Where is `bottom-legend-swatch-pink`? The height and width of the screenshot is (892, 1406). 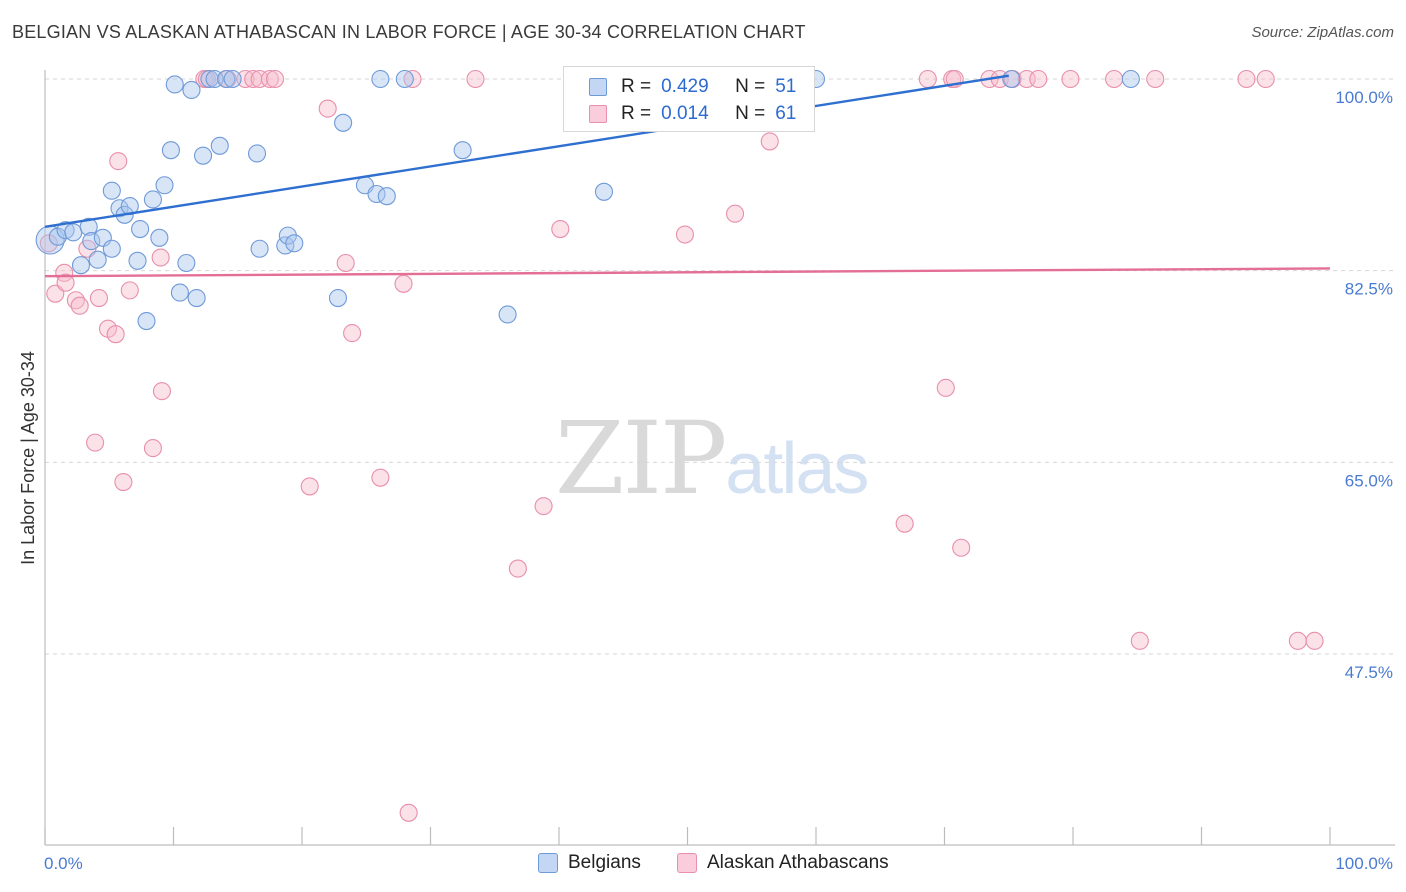 bottom-legend-swatch-pink is located at coordinates (687, 863).